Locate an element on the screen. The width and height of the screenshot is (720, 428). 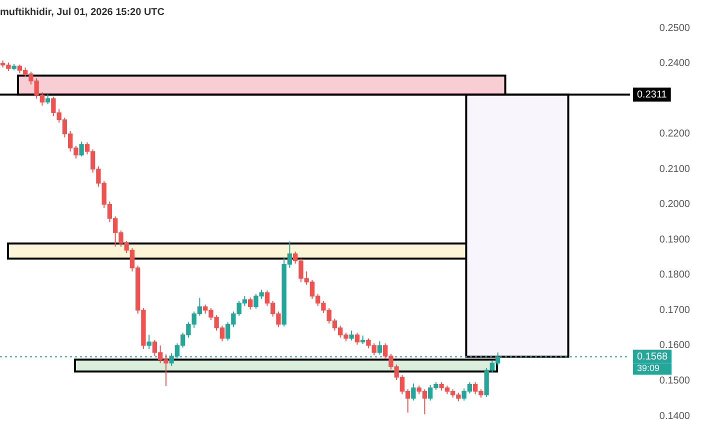
y-tick-label: 0.1500 is located at coordinates (674, 380).